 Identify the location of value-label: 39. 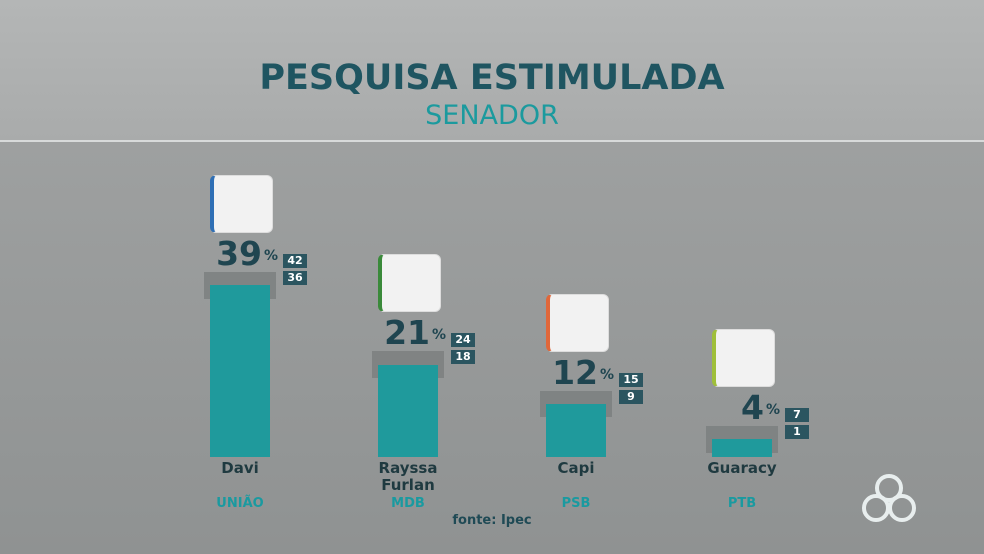
(239, 254).